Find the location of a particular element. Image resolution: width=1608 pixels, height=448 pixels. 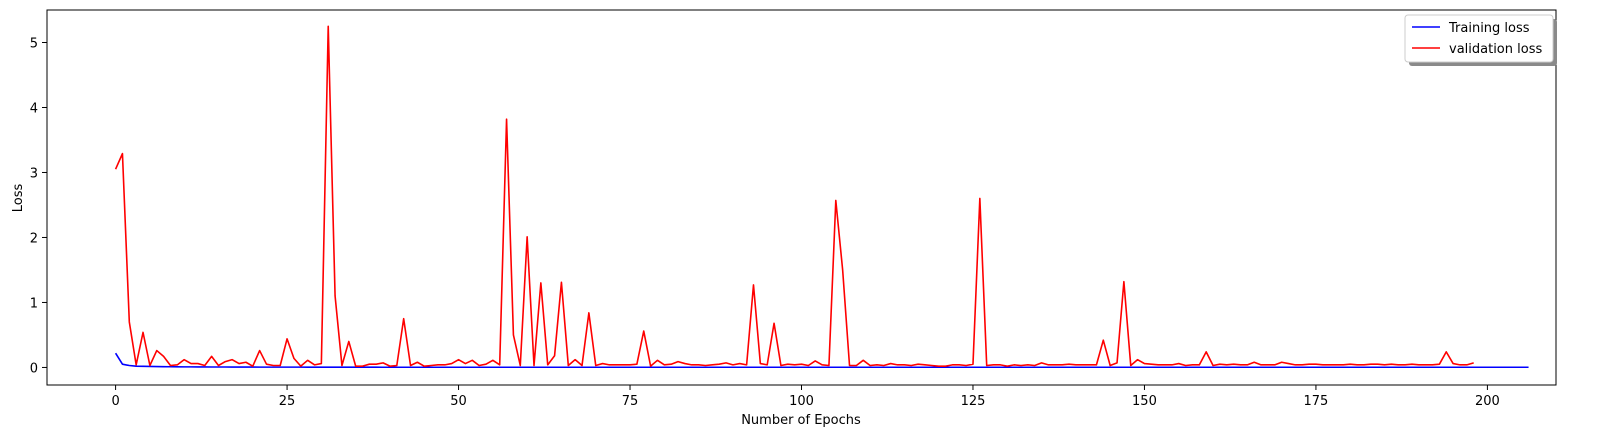

x-tick-label: 150 is located at coordinates (1144, 401).